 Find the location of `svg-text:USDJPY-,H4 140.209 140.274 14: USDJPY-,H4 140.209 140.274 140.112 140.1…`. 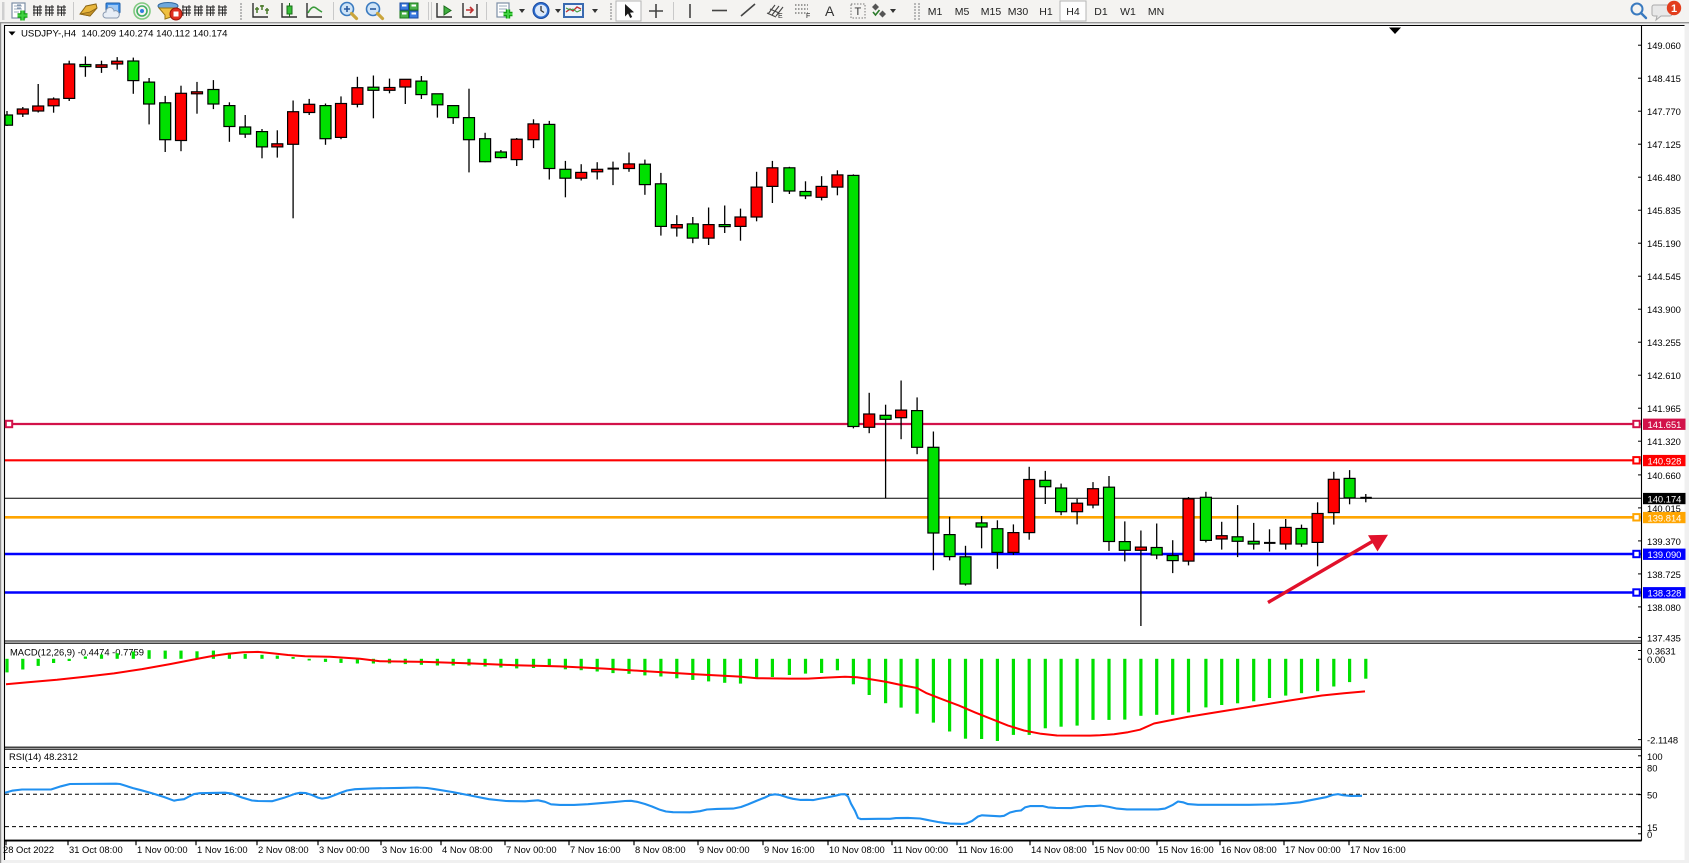

svg-text:USDJPY-,H4 140.209 140.274 14: USDJPY-,H4 140.209 140.274 140.112 140.1… is located at coordinates (124, 34).